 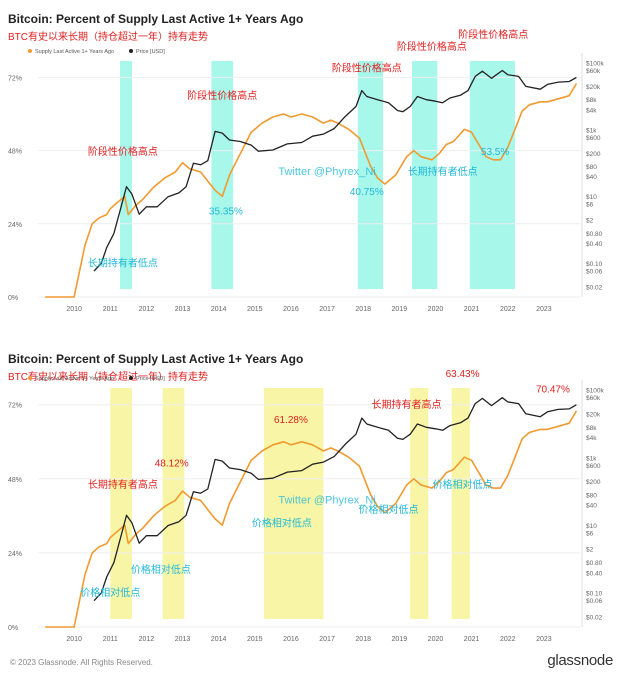 What do you see at coordinates (147, 309) in the screenshot?
I see `x-tick-label: 2012` at bounding box center [147, 309].